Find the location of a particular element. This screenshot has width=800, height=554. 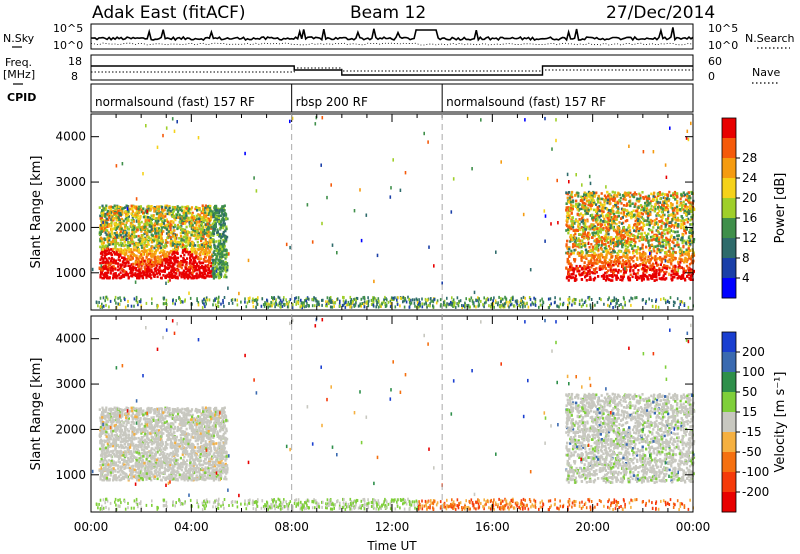

velocity-colorbar-tick-6: -100 is located at coordinates (755, 472).